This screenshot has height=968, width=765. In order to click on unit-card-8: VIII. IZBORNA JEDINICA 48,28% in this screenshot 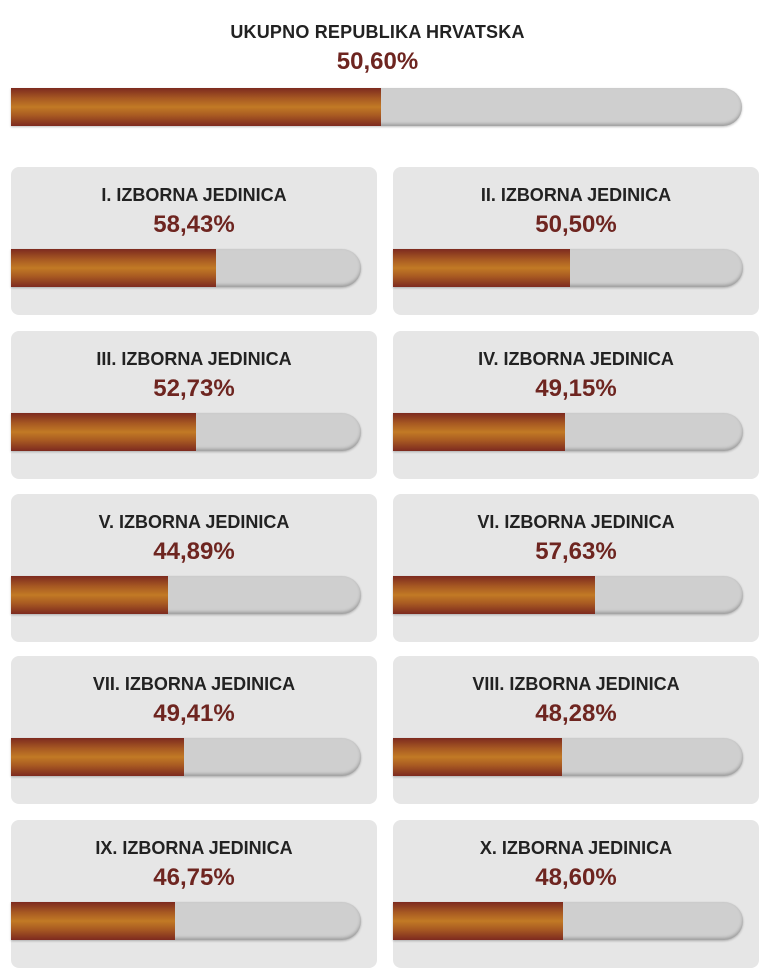, I will do `click(576, 730)`.